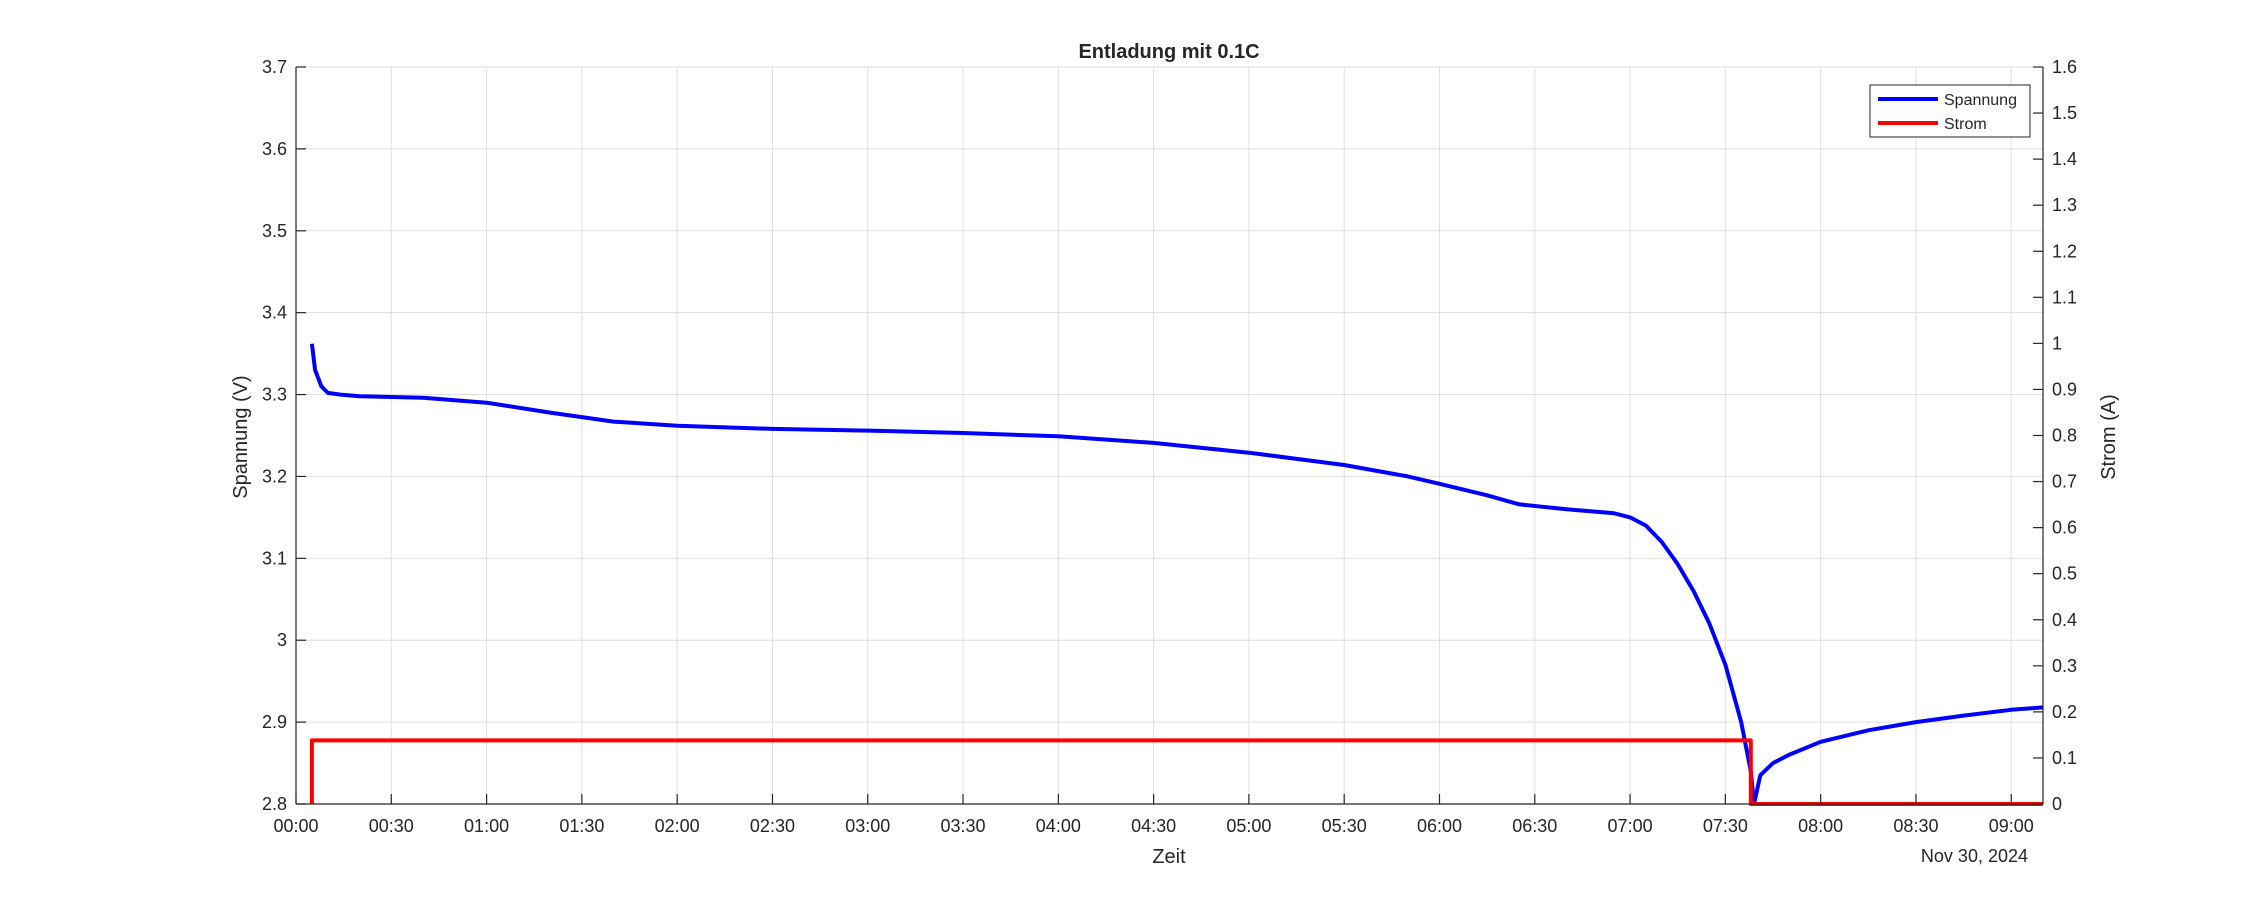 This screenshot has width=2250, height=900. I want to click on x-tick-label: 06:30, so click(1534, 826).